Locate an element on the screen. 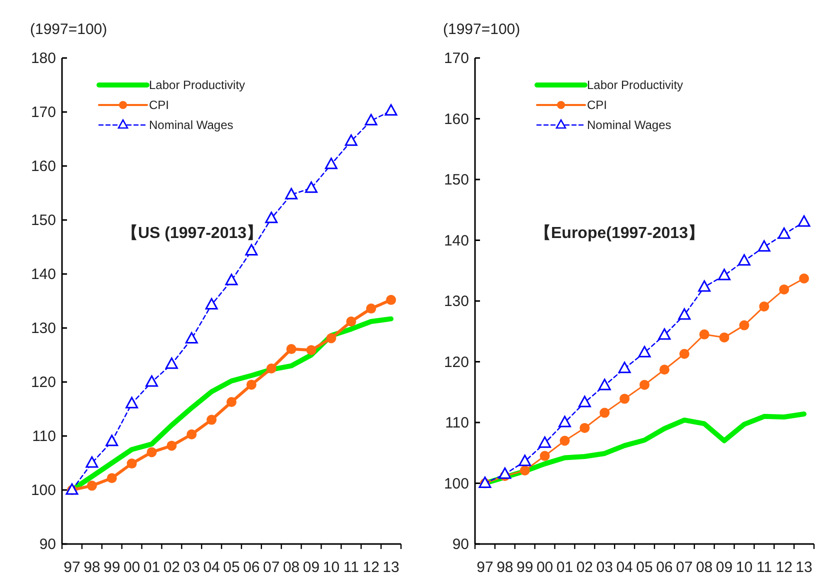  y-tick-label: 160 is located at coordinates (456, 119).